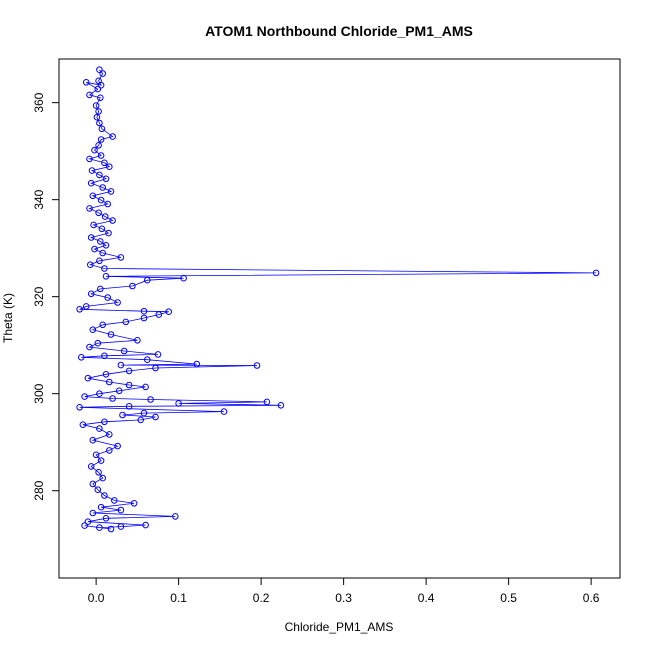  Describe the element at coordinates (339, 627) in the screenshot. I see `x-axis-label: Chloride_PM1_AMS` at that location.